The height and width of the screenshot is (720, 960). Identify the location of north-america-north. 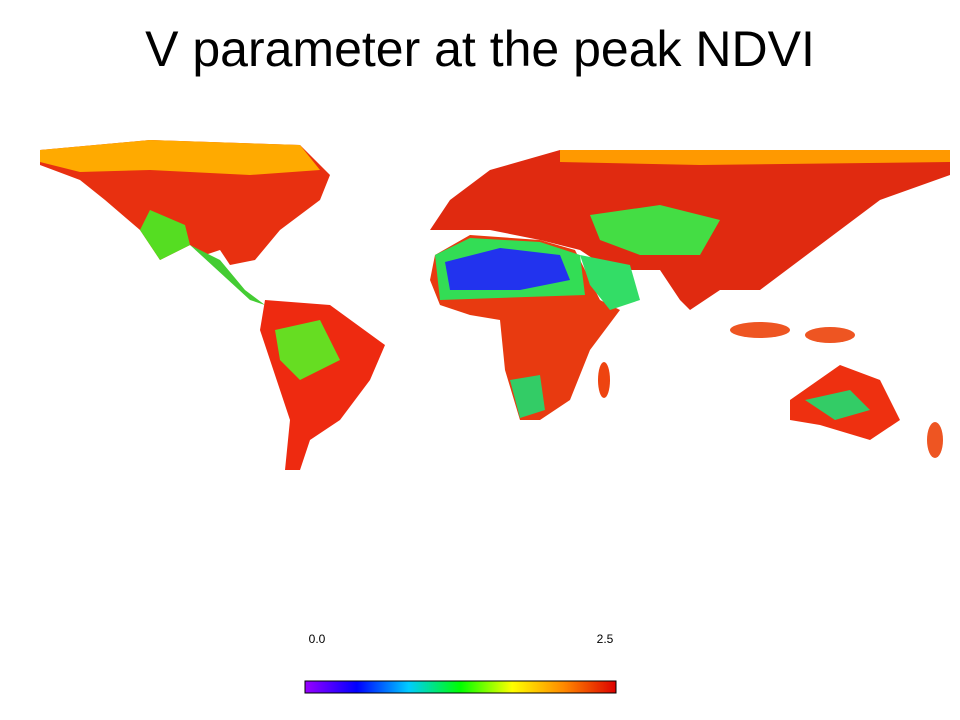
(180, 157).